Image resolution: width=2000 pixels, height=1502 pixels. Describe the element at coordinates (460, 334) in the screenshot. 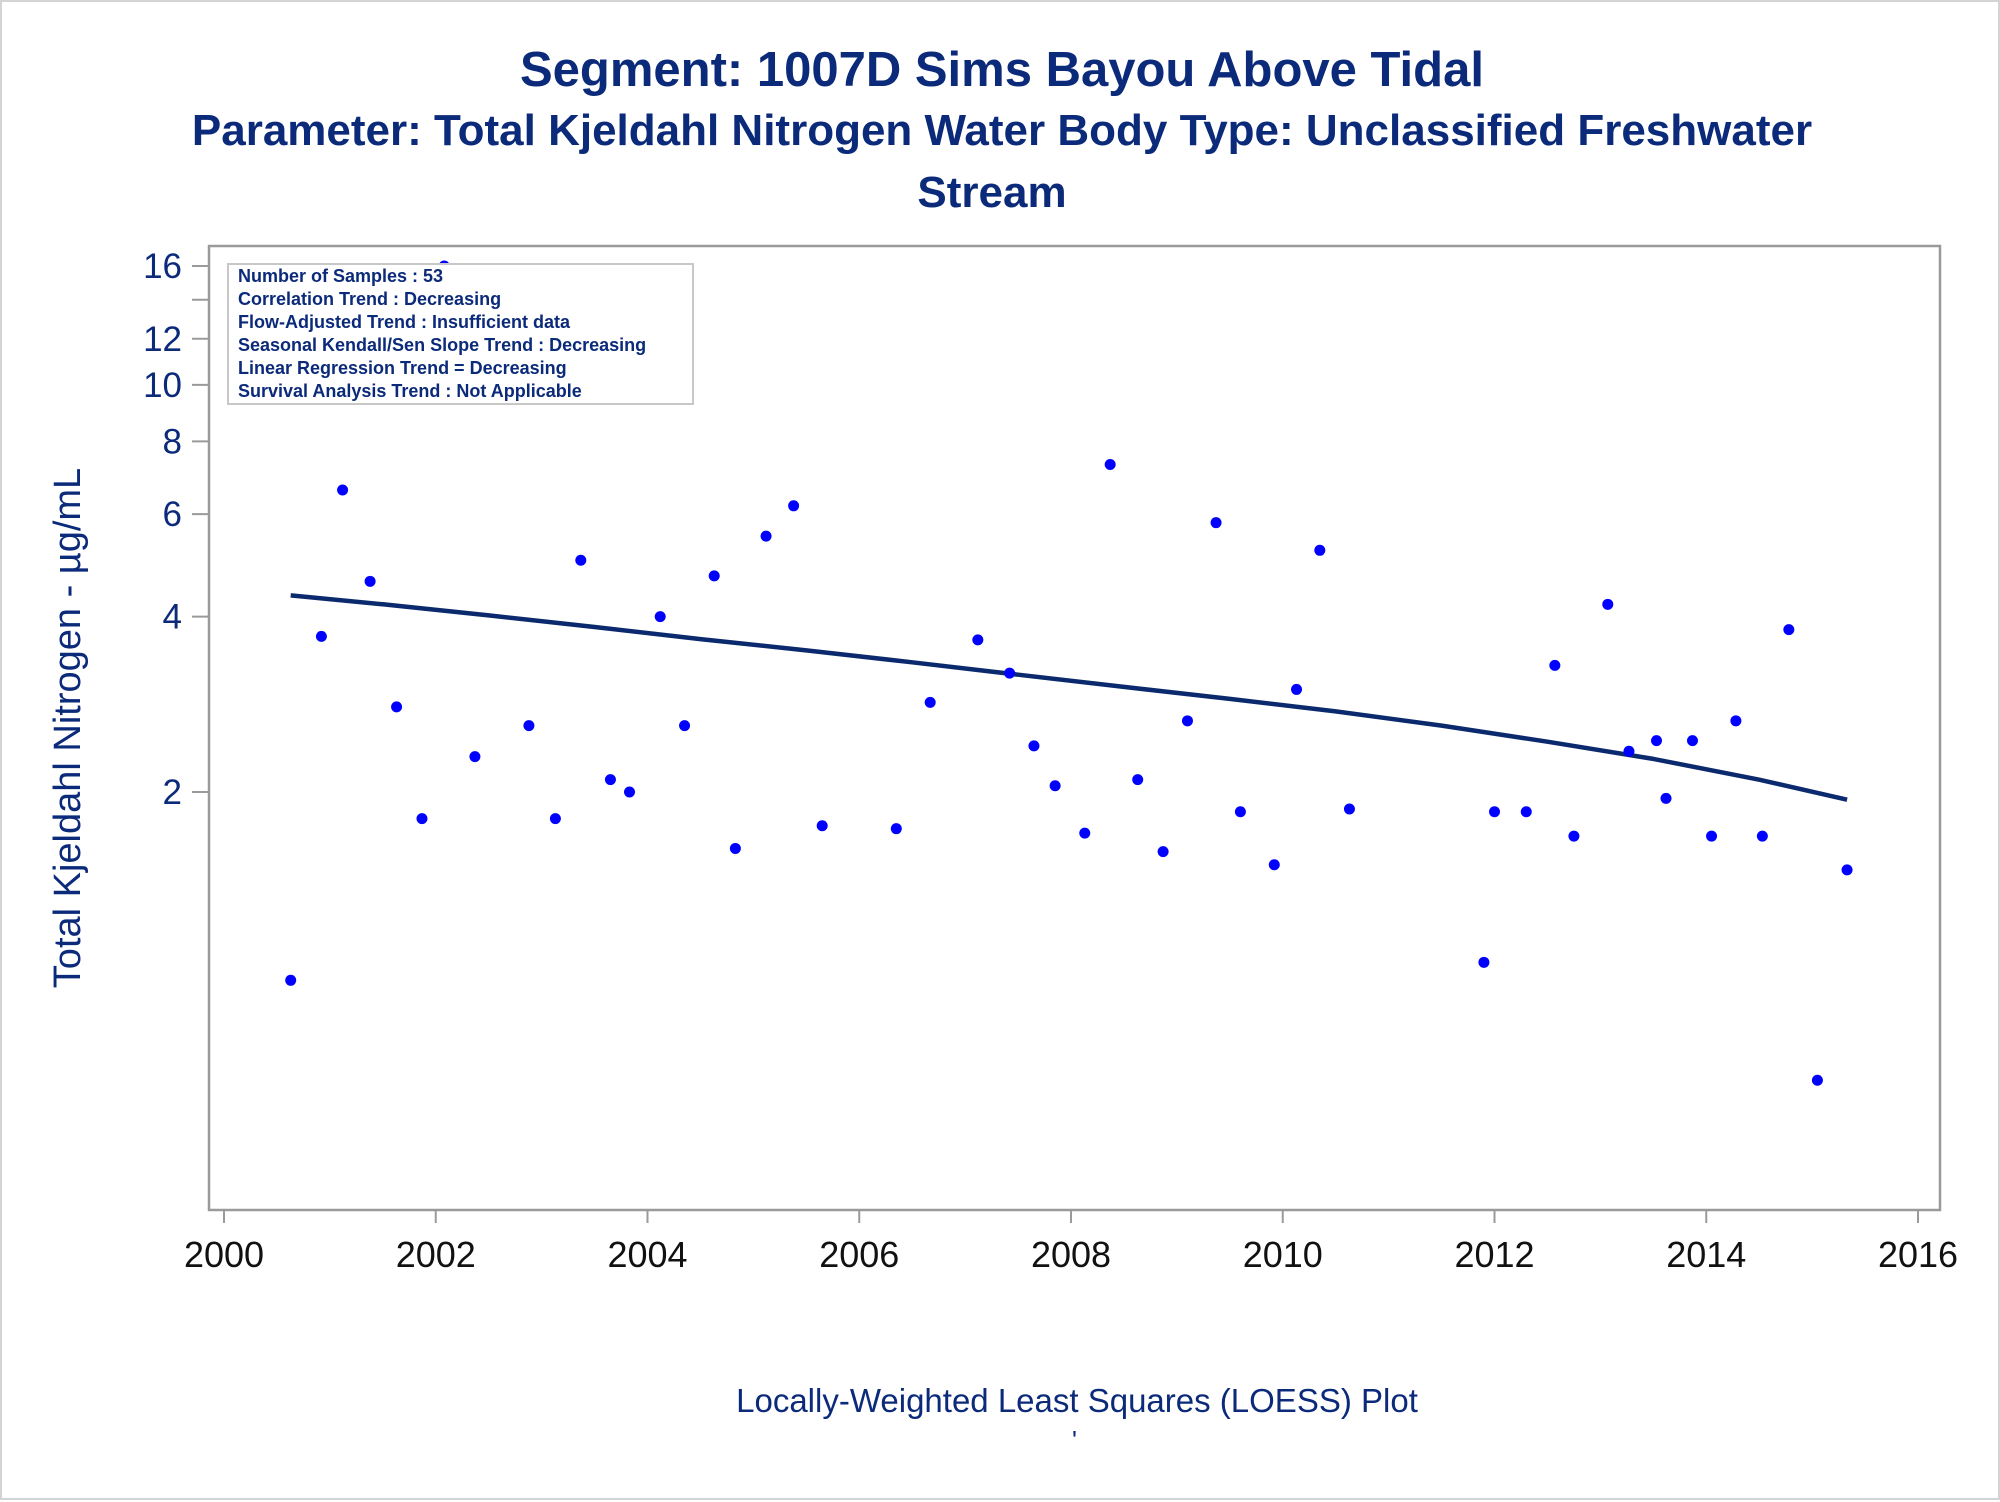

I see `stats-legend-box` at that location.